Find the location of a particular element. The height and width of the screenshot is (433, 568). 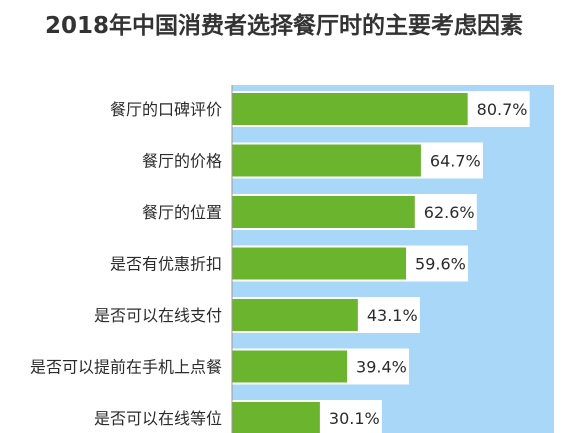

value-label: 43.1% is located at coordinates (392, 315).